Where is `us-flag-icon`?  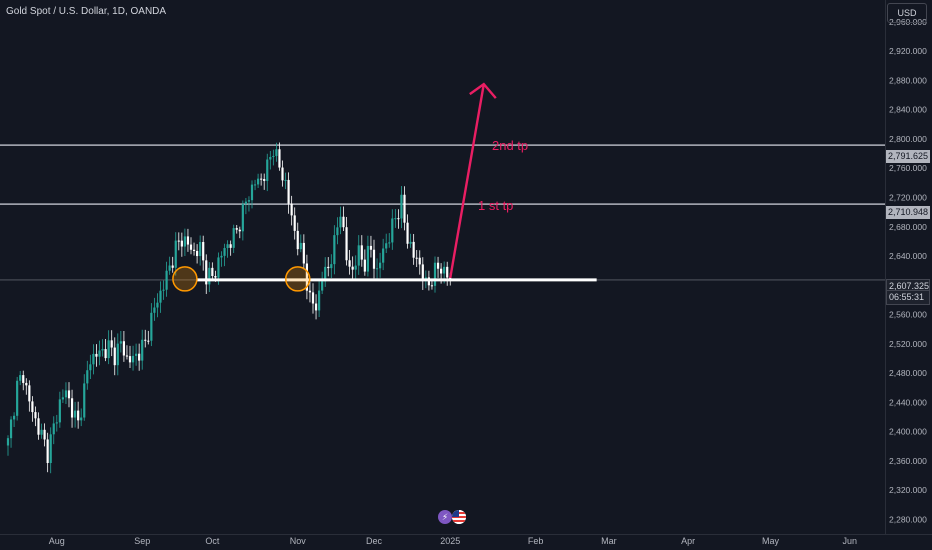 us-flag-icon is located at coordinates (459, 517).